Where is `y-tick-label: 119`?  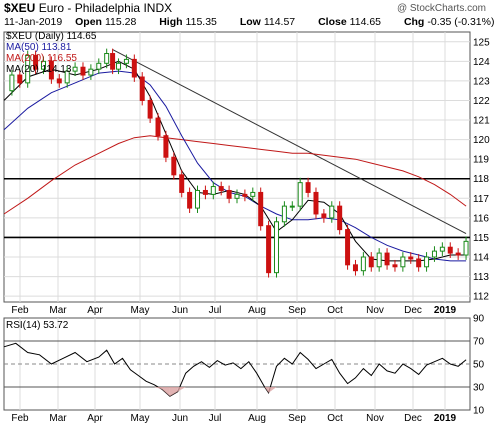 y-tick-label: 119 is located at coordinates (481, 160).